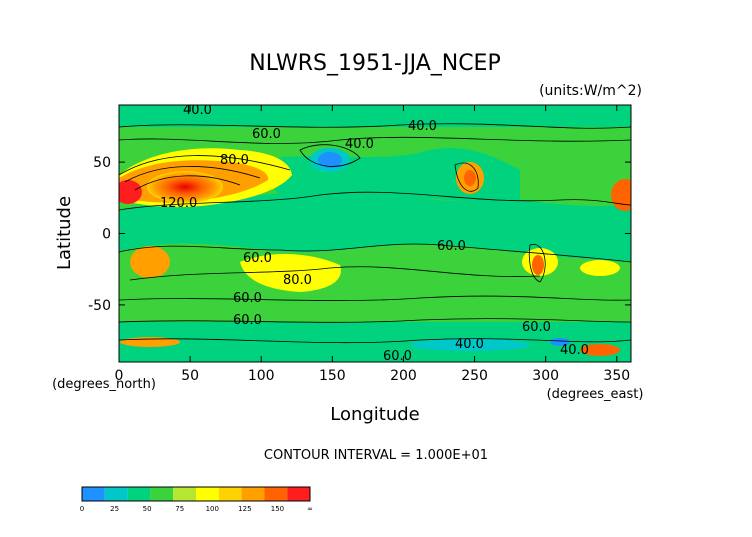  I want to click on sahara-hot-core, so click(185, 187).